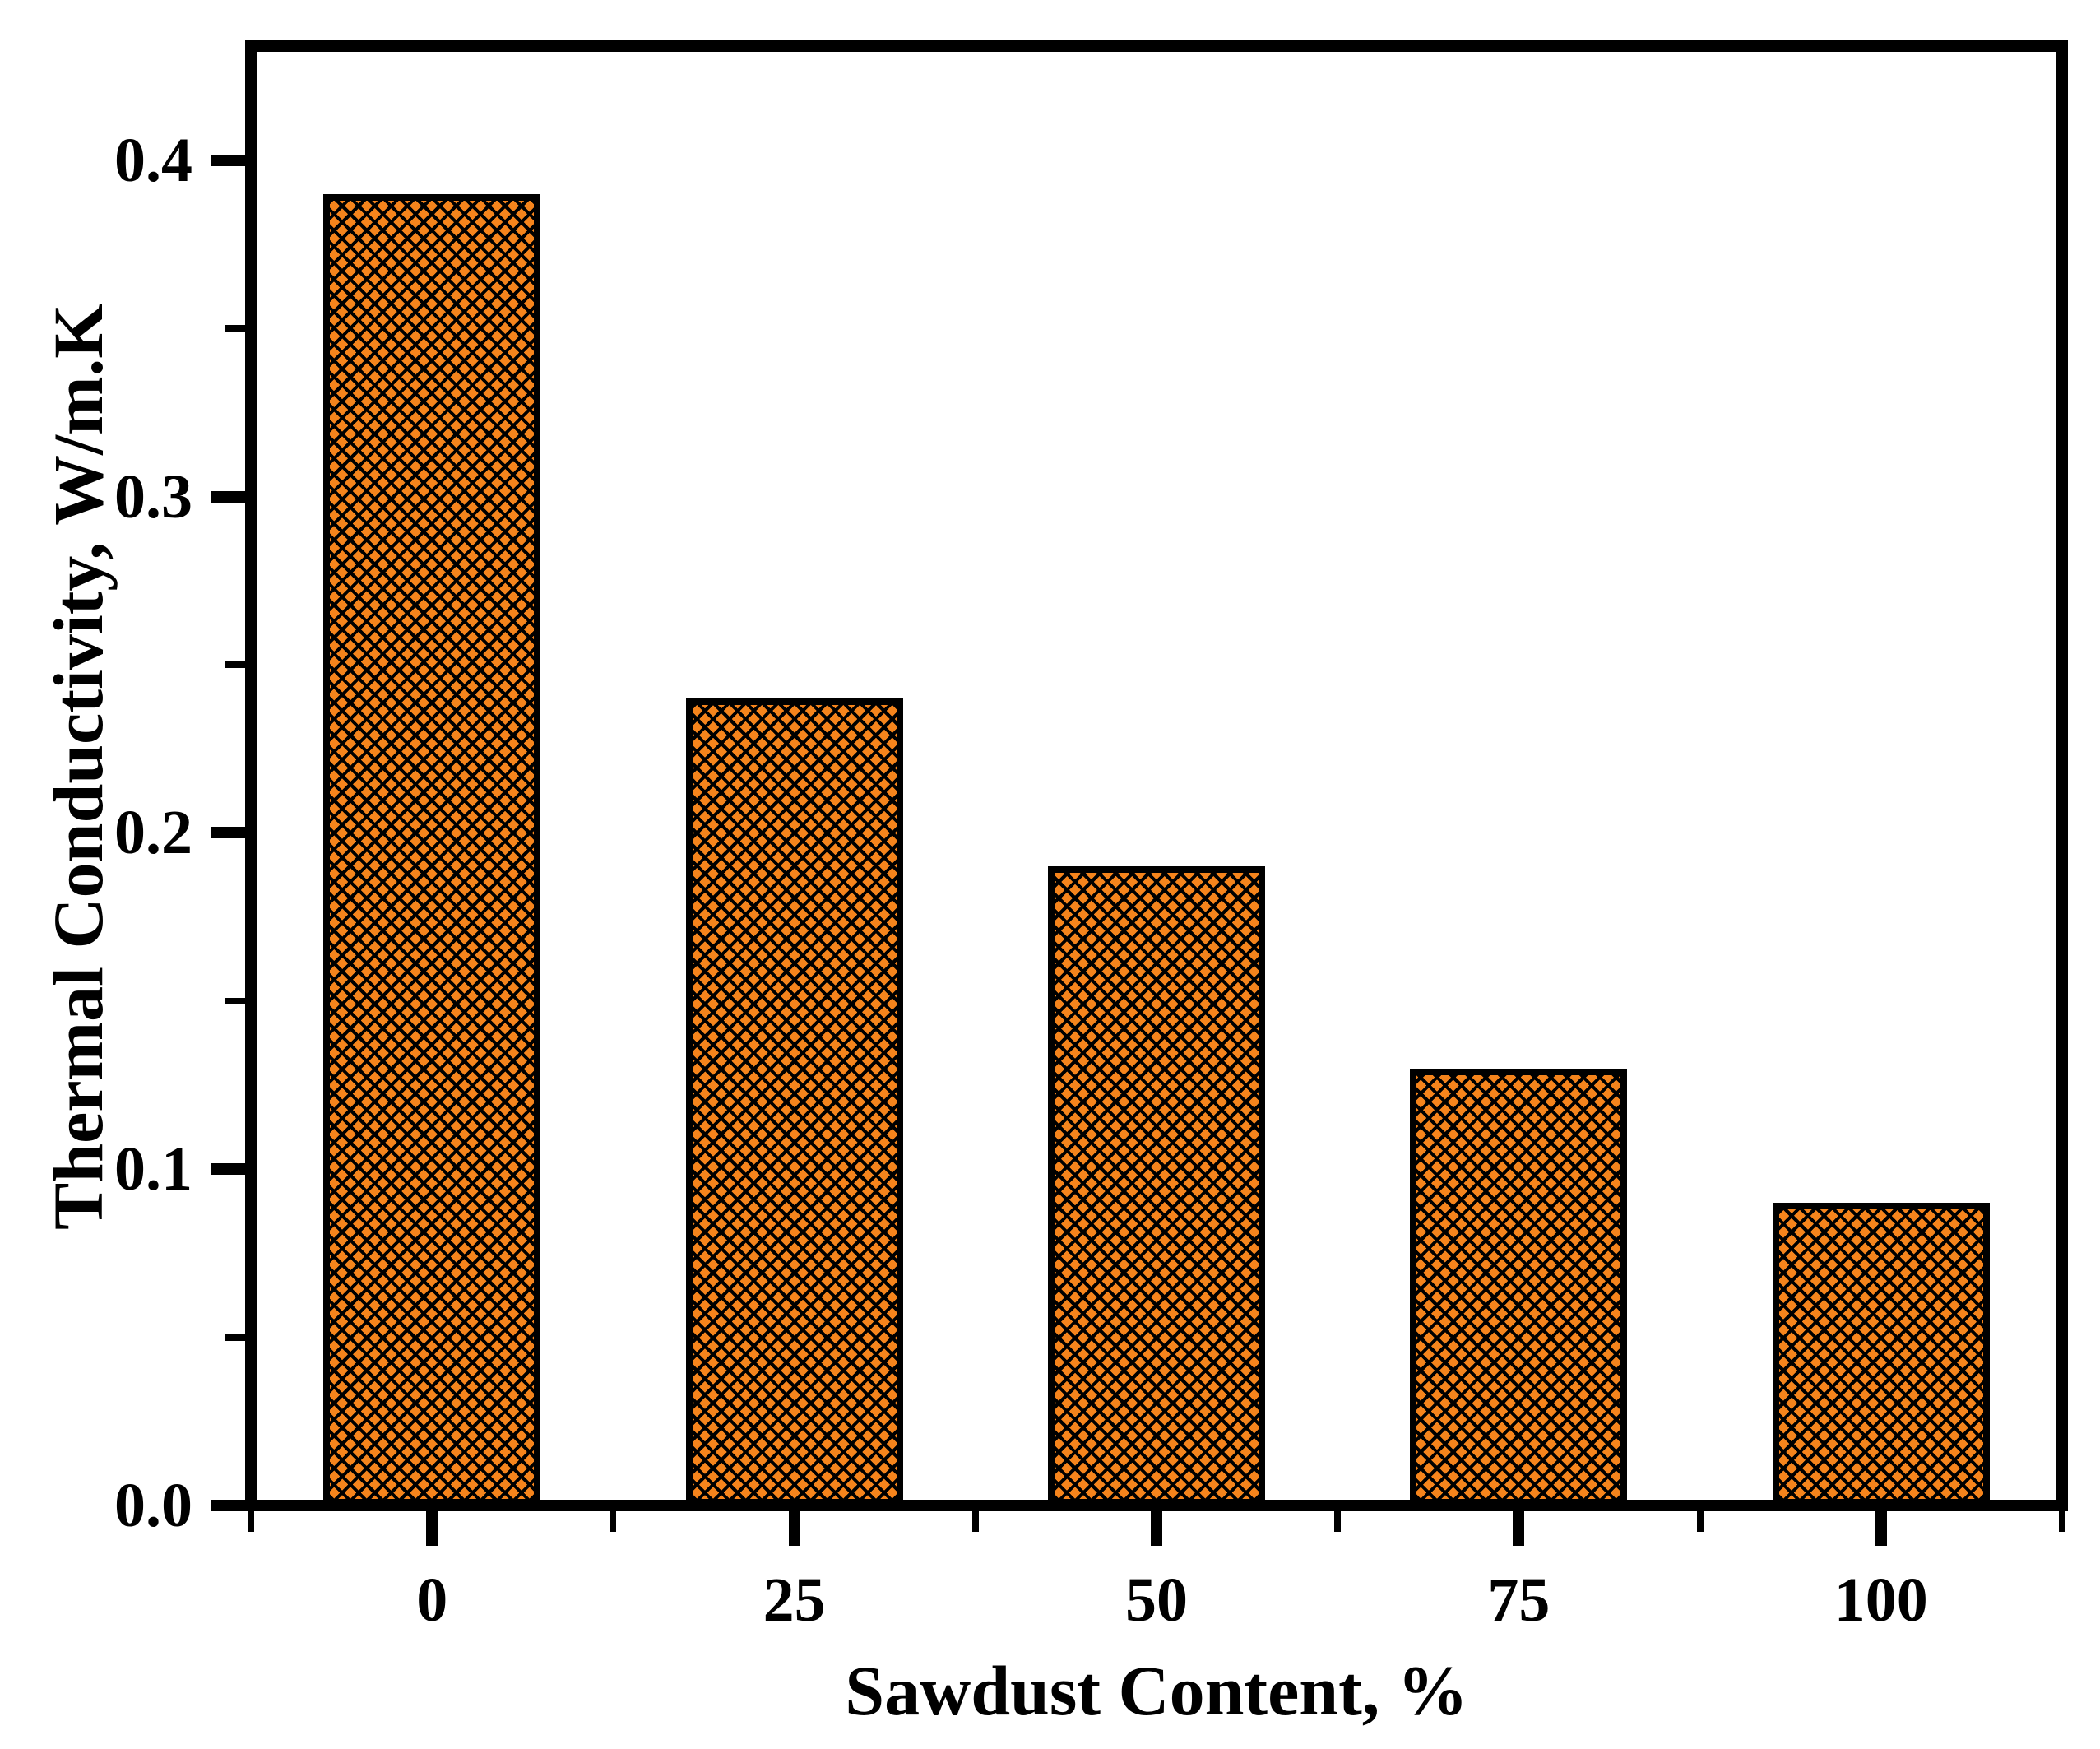 This screenshot has width=2100, height=1749. What do you see at coordinates (153, 833) in the screenshot?
I see `y-tick-label-0.2: 0.2` at bounding box center [153, 833].